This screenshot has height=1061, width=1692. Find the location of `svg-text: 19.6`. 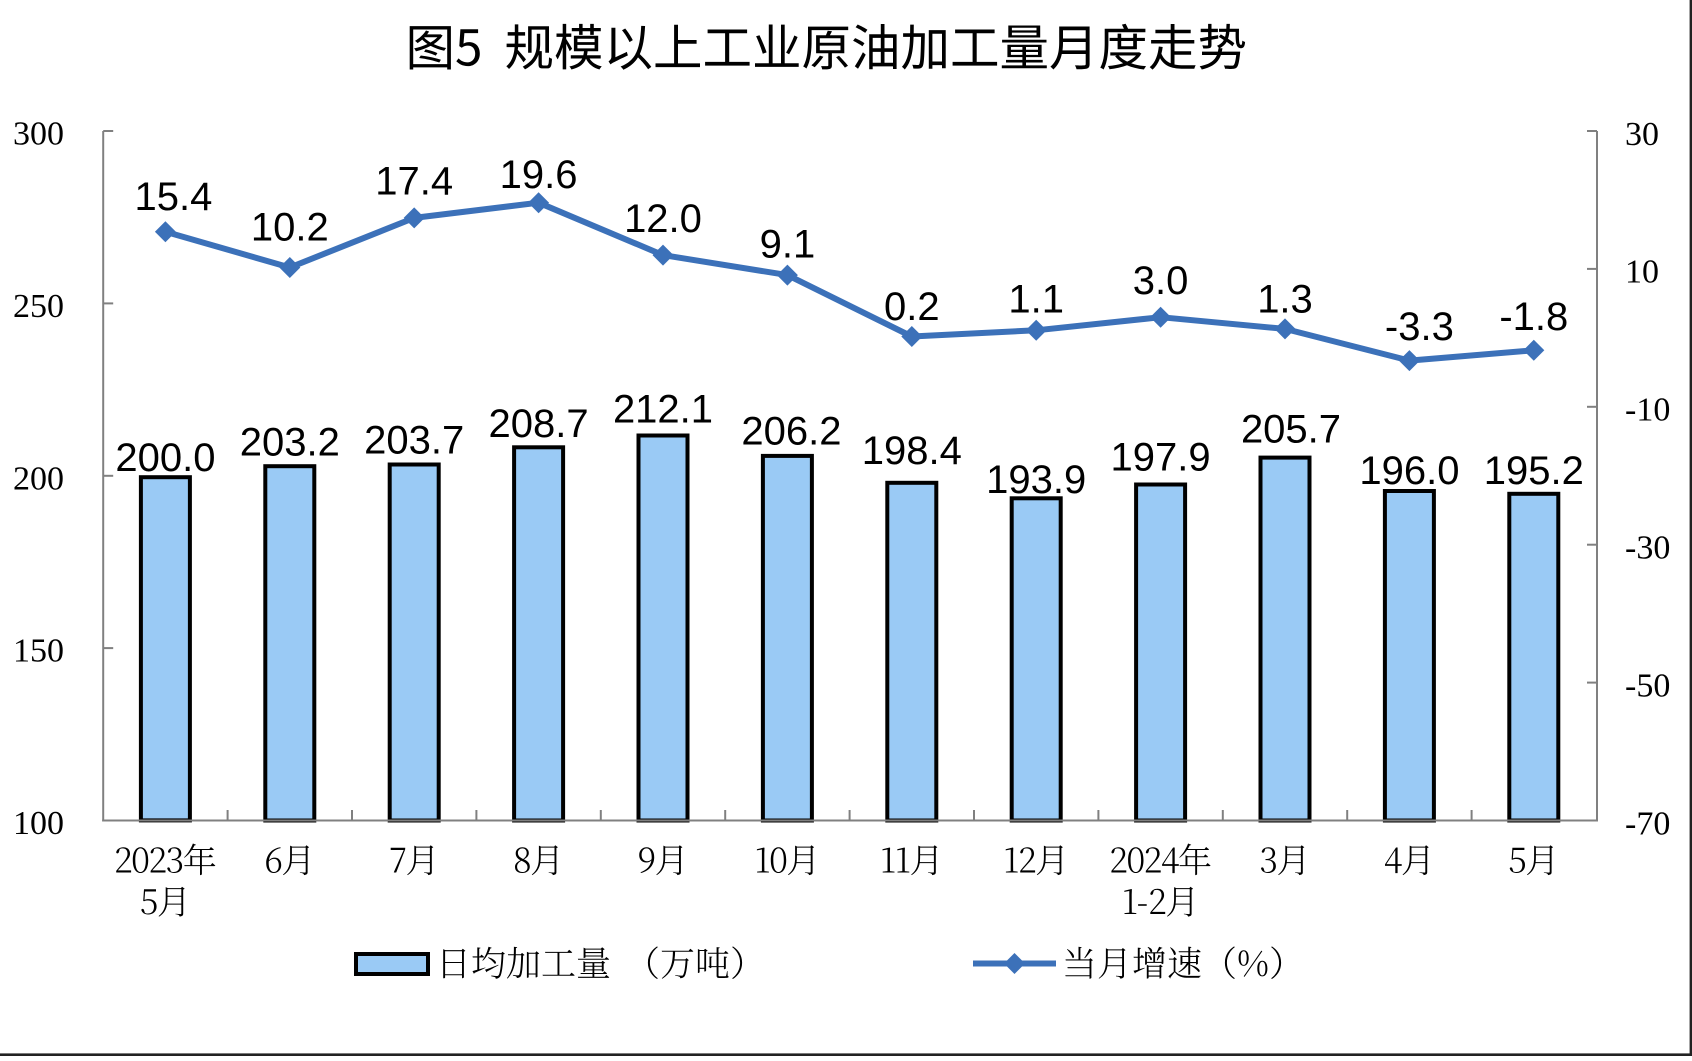

svg-text: 19.6 is located at coordinates (539, 175).